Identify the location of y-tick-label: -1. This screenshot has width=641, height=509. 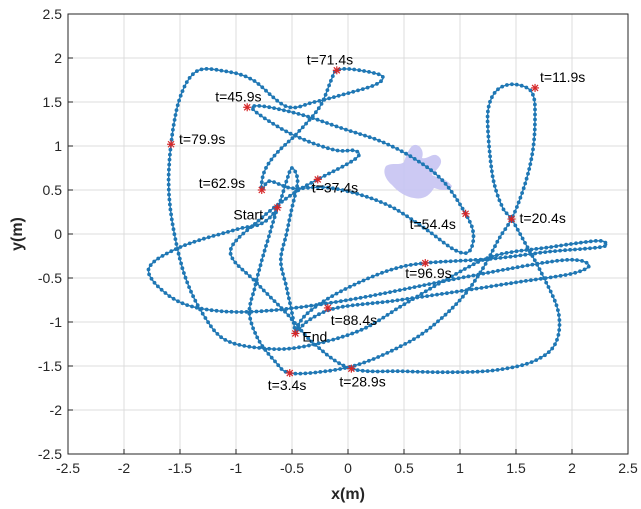
(56, 322).